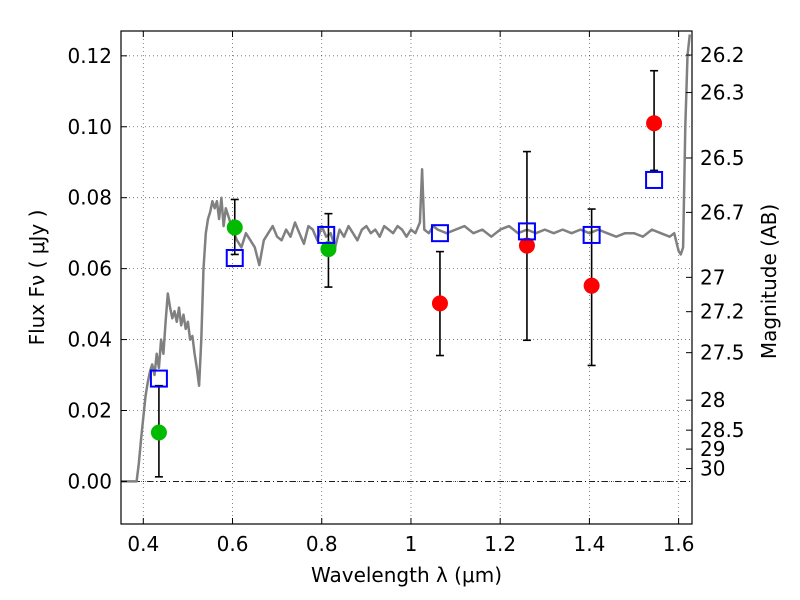 The height and width of the screenshot is (600, 800). I want to click on magnitude-tick-label: 27.2, so click(722, 312).